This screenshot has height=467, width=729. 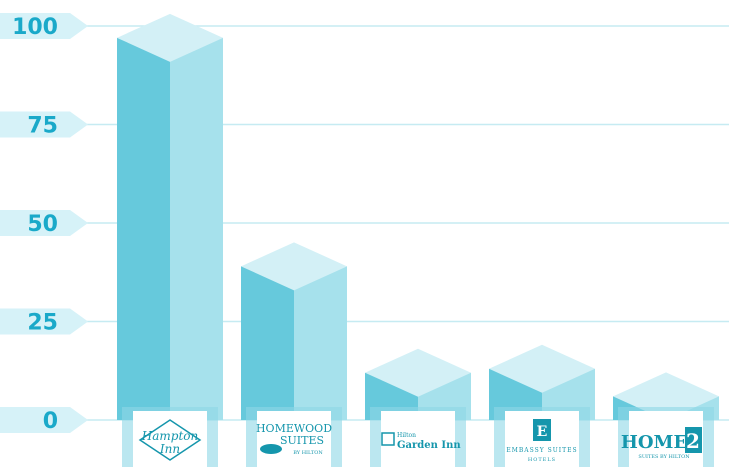 What do you see at coordinates (50, 421) in the screenshot?
I see `y-tick-label: 0` at bounding box center [50, 421].